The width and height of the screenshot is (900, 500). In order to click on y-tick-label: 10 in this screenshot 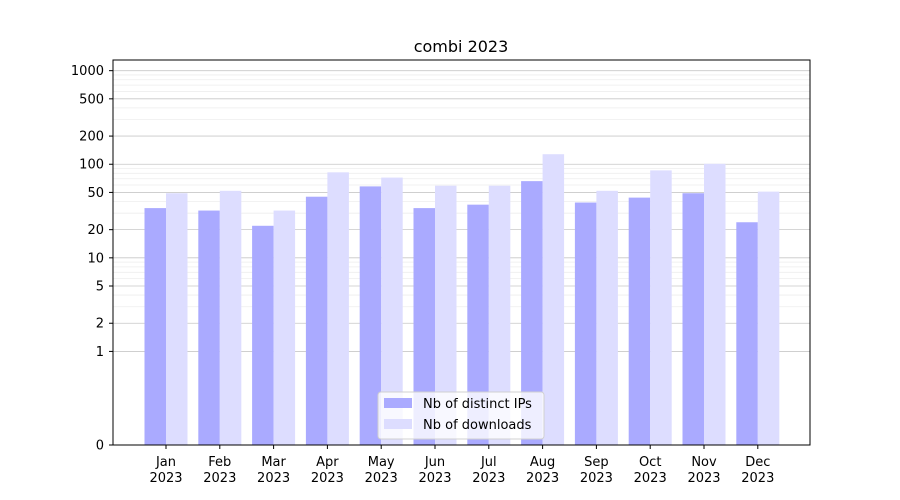, I will do `click(95, 258)`.